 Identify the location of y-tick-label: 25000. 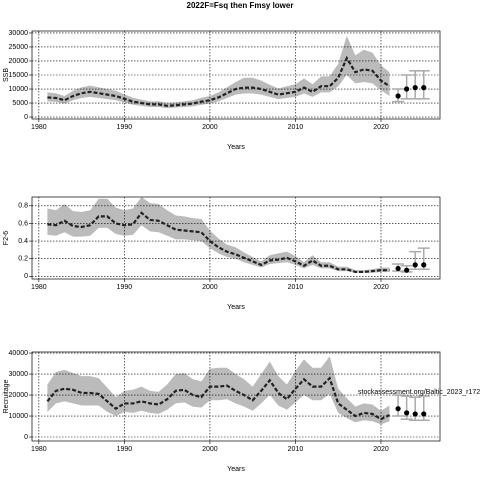
(19, 47).